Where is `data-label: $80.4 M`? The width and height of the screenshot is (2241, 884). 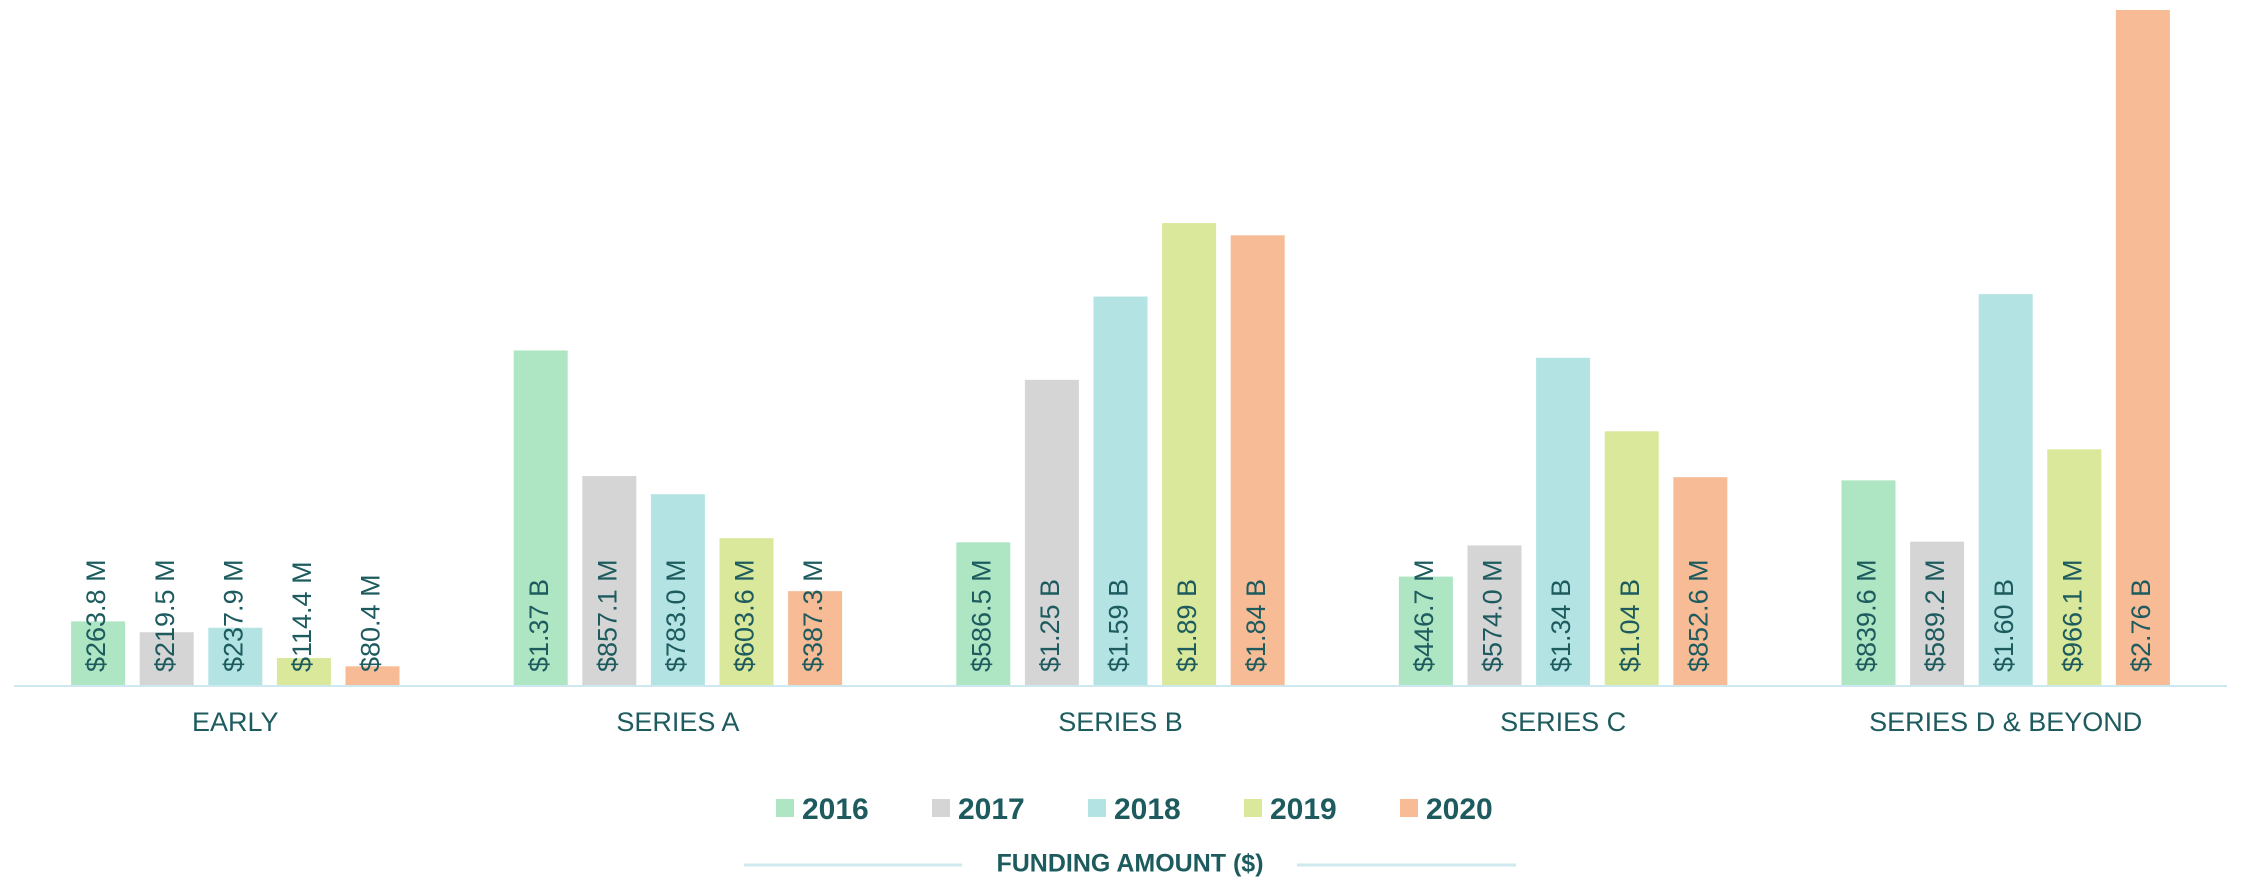
data-label: $80.4 M is located at coordinates (371, 623).